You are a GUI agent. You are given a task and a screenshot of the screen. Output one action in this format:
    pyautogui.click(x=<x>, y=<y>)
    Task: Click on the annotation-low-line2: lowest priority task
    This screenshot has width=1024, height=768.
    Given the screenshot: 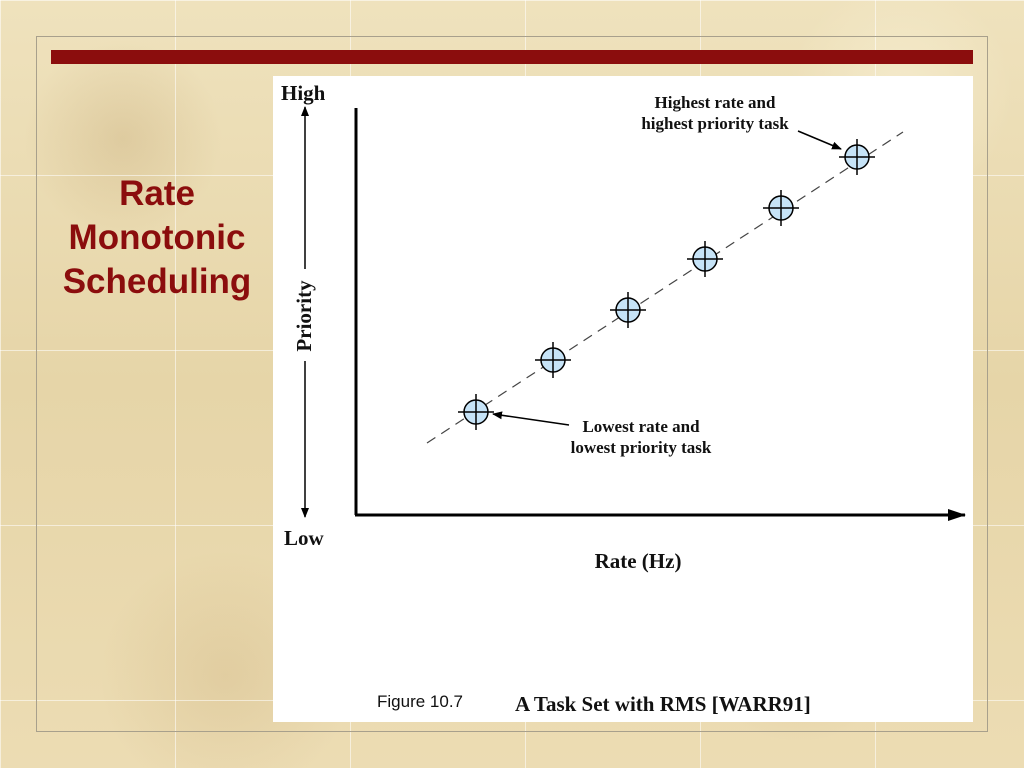 What is the action you would take?
    pyautogui.click(x=641, y=447)
    